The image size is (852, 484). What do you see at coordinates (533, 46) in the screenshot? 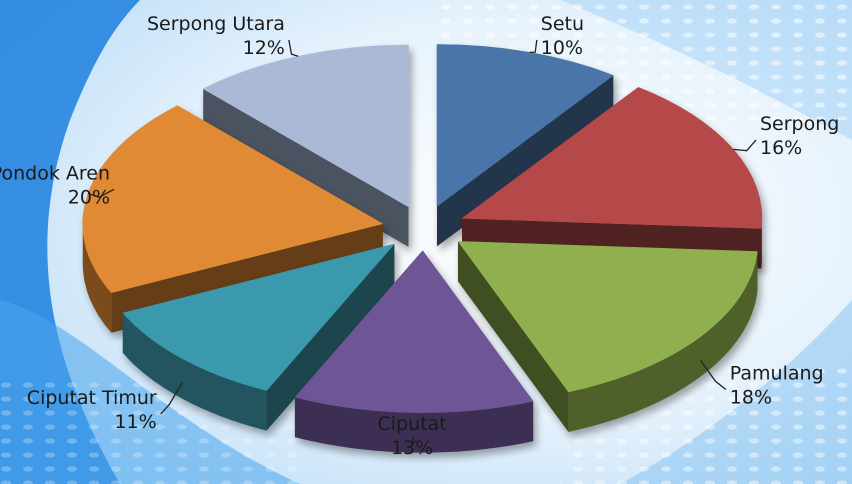
I see `leader-line-setu` at bounding box center [533, 46].